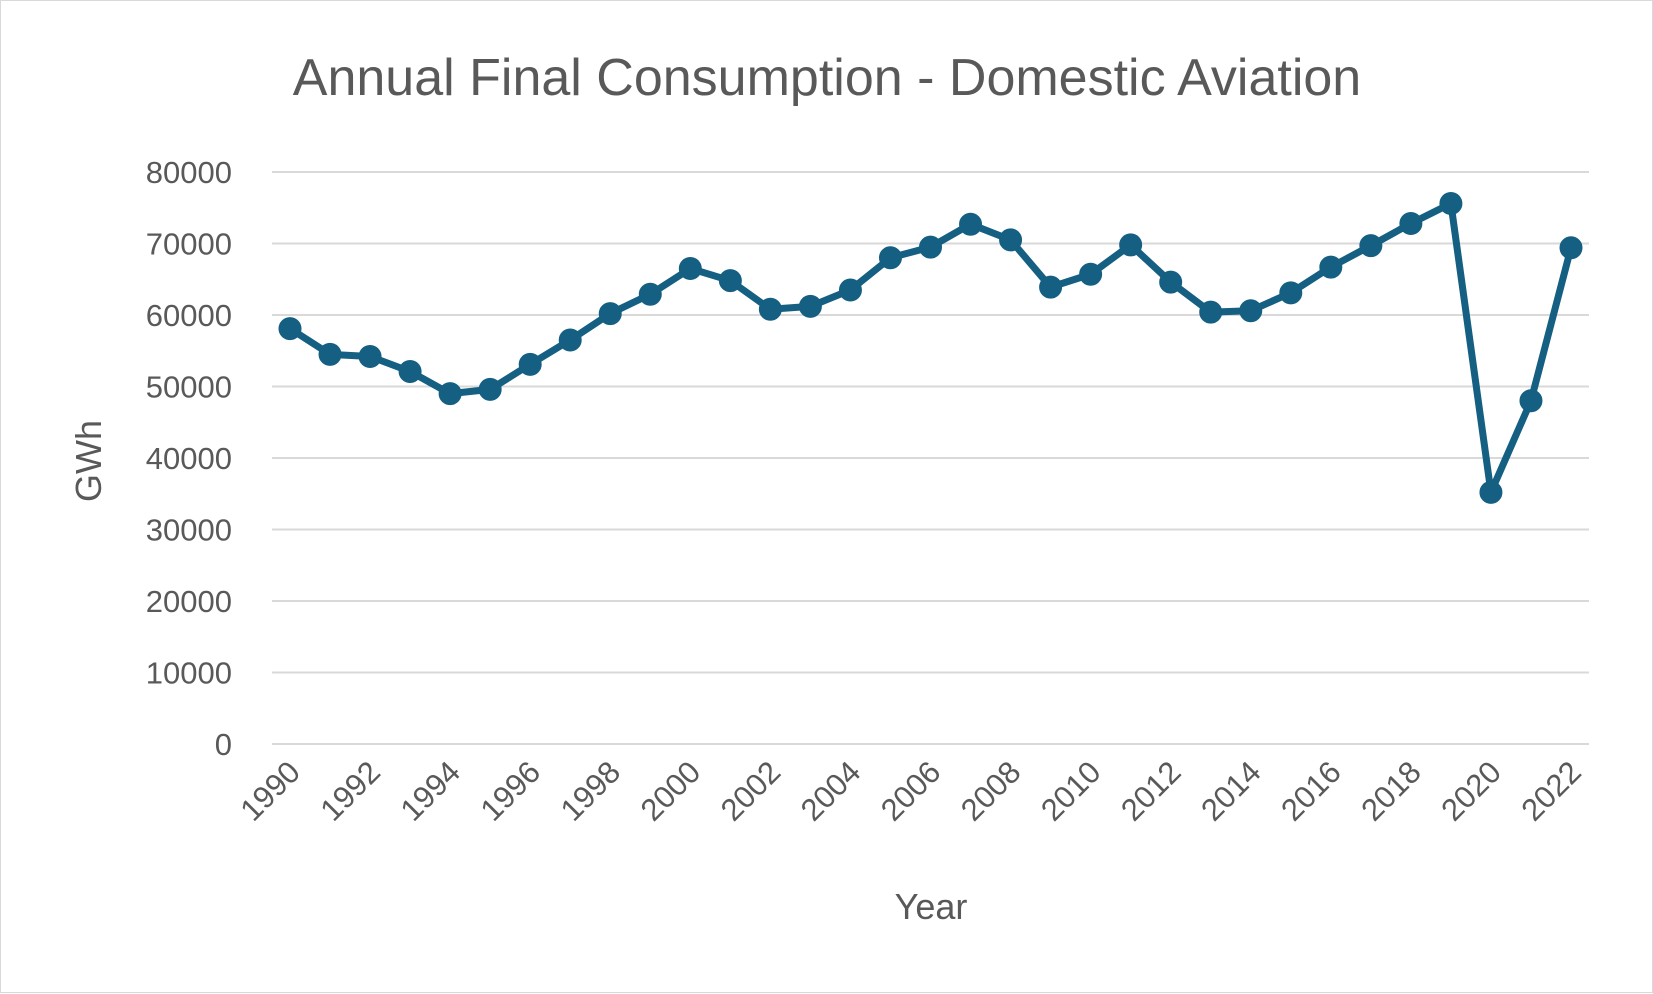 Image resolution: width=1653 pixels, height=994 pixels. Describe the element at coordinates (431, 791) in the screenshot. I see `x-tick-label: 1994` at that location.